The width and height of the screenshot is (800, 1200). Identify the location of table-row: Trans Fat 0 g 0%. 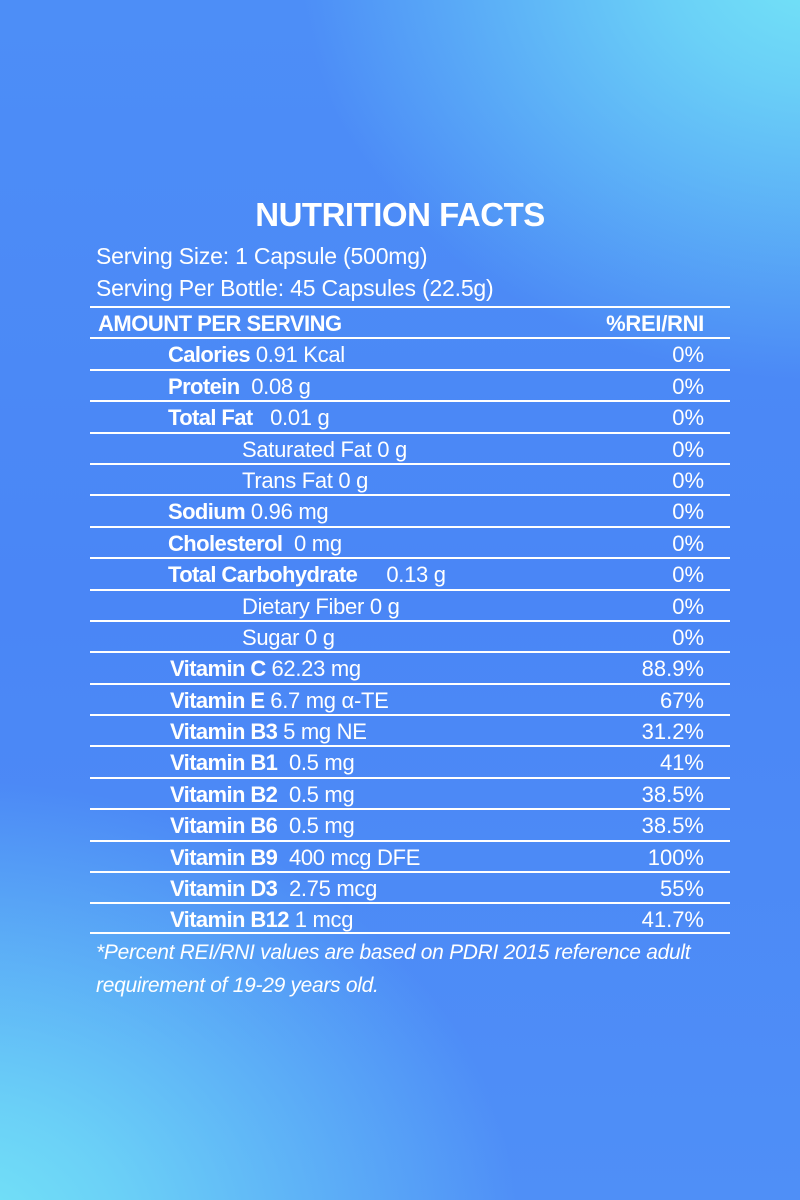
(410, 478).